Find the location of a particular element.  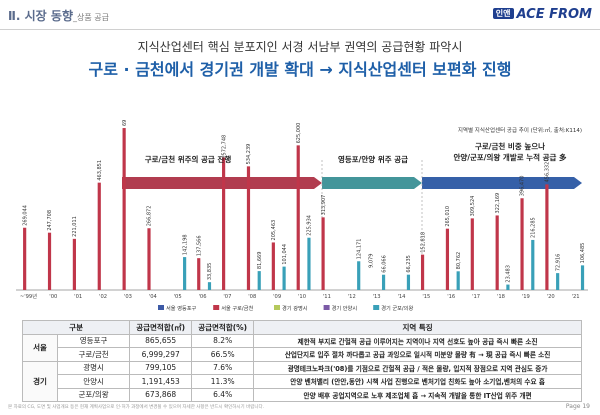

data-label: 225,934 is located at coordinates (310, 225).